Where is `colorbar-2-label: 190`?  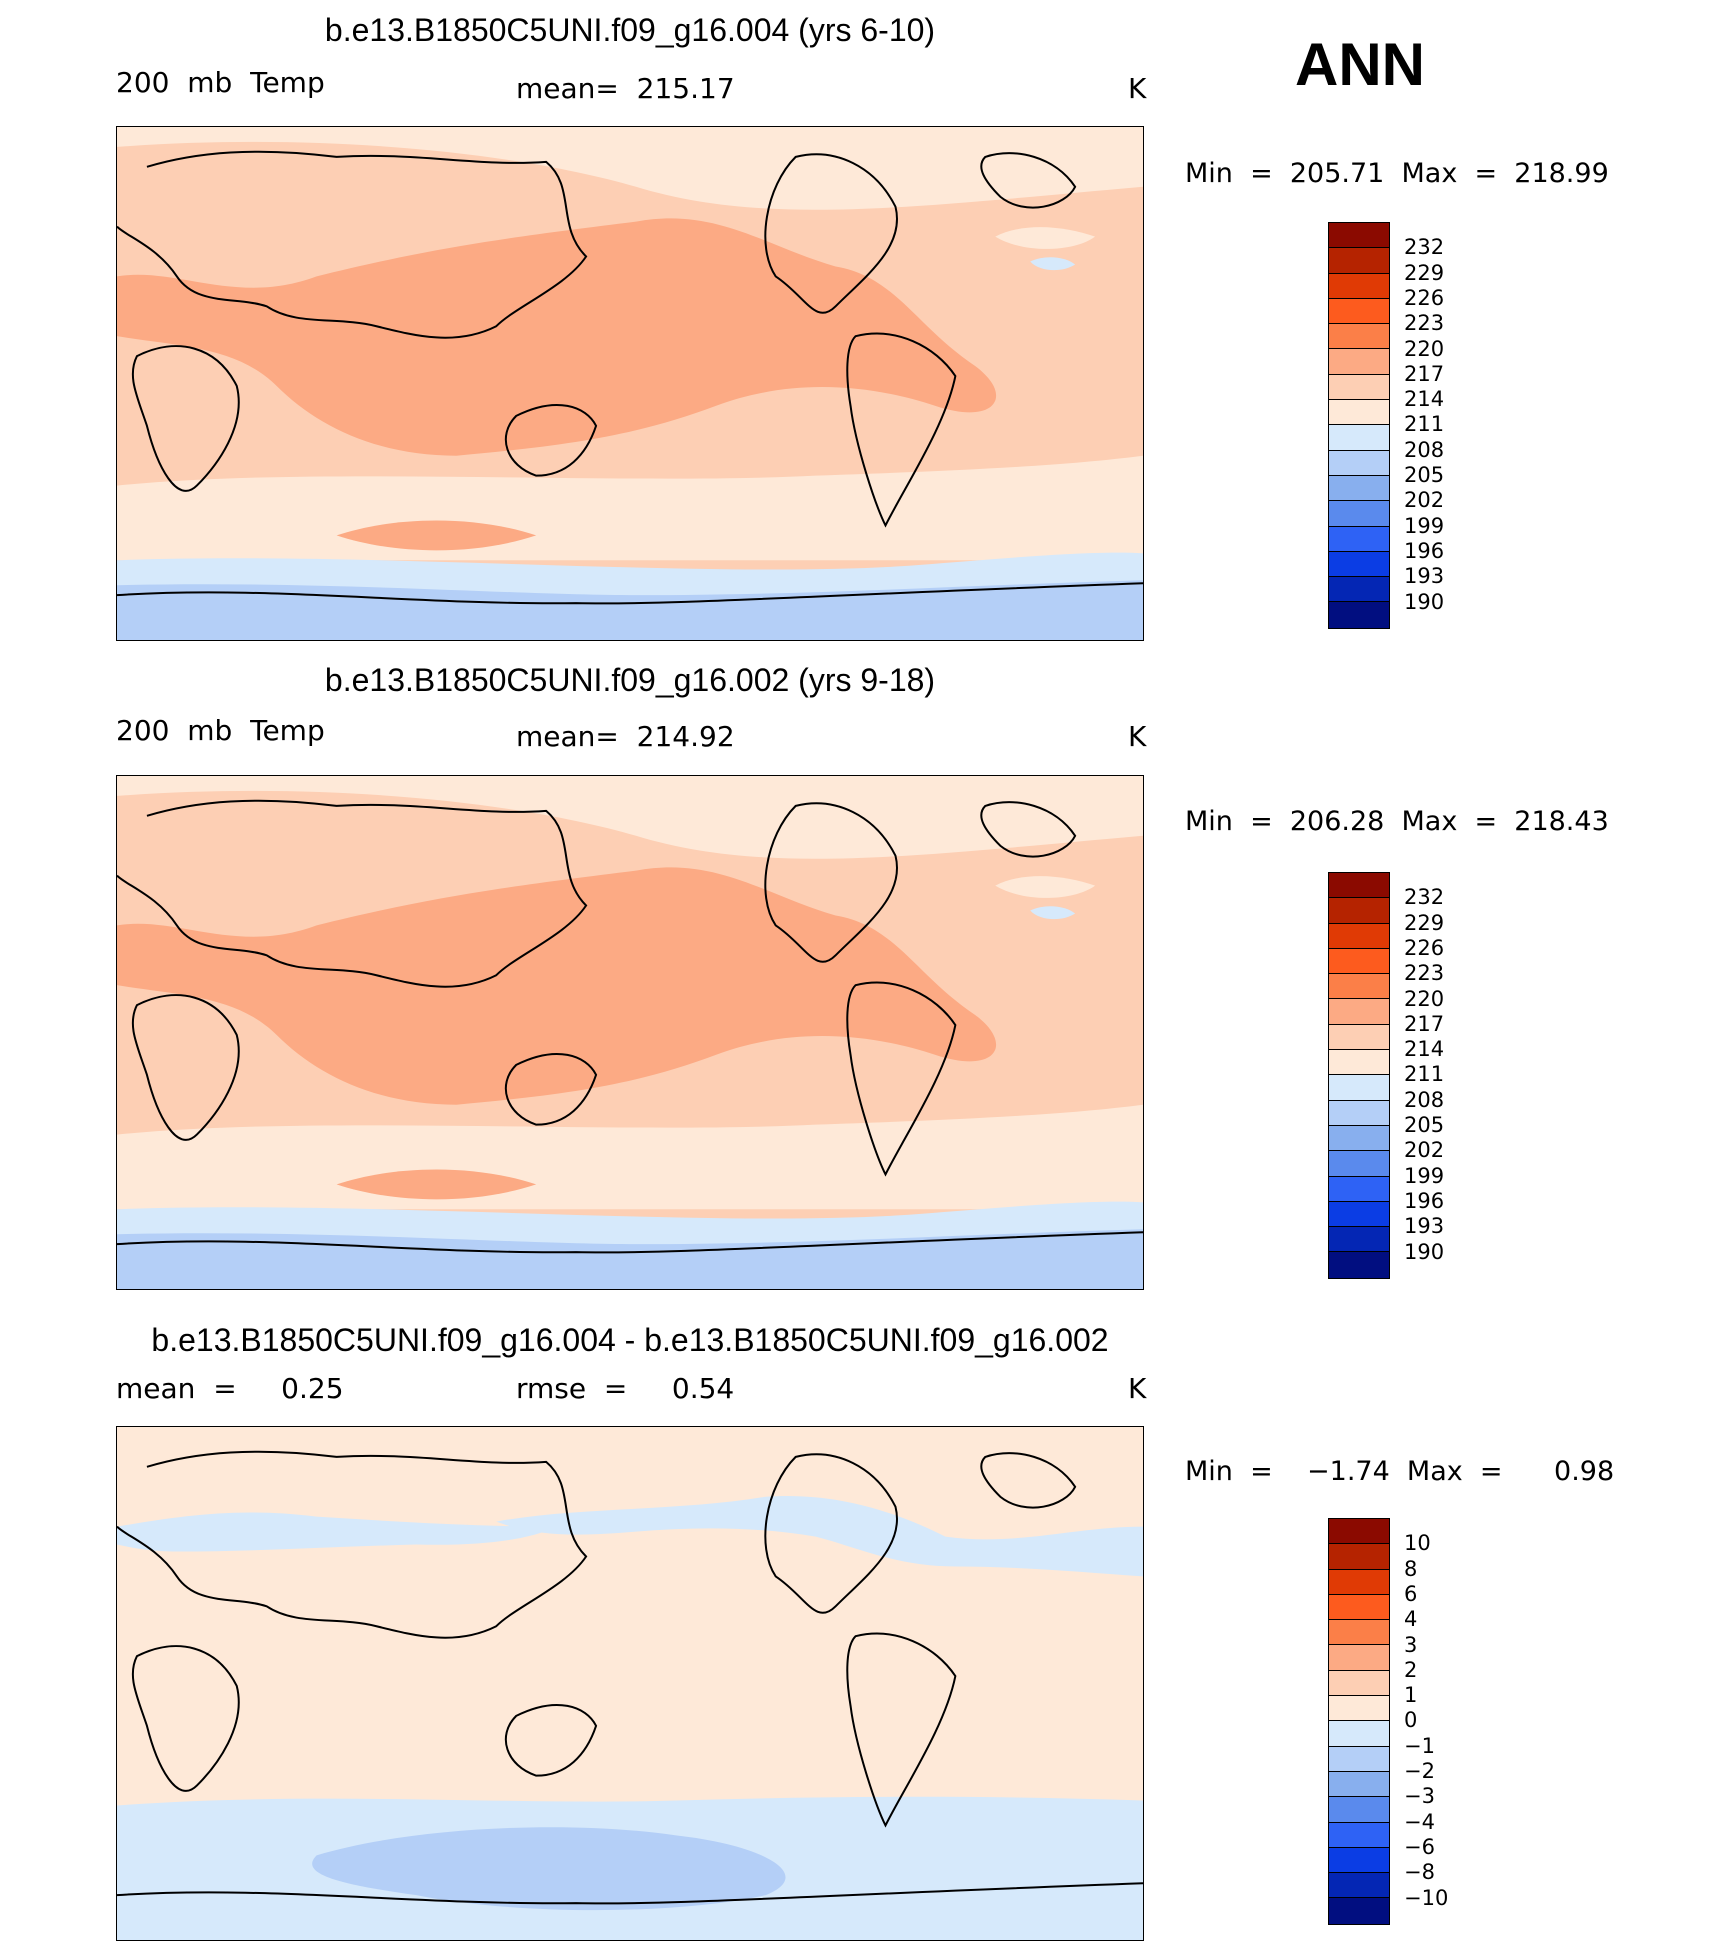
colorbar-2-label: 190 is located at coordinates (1424, 1251).